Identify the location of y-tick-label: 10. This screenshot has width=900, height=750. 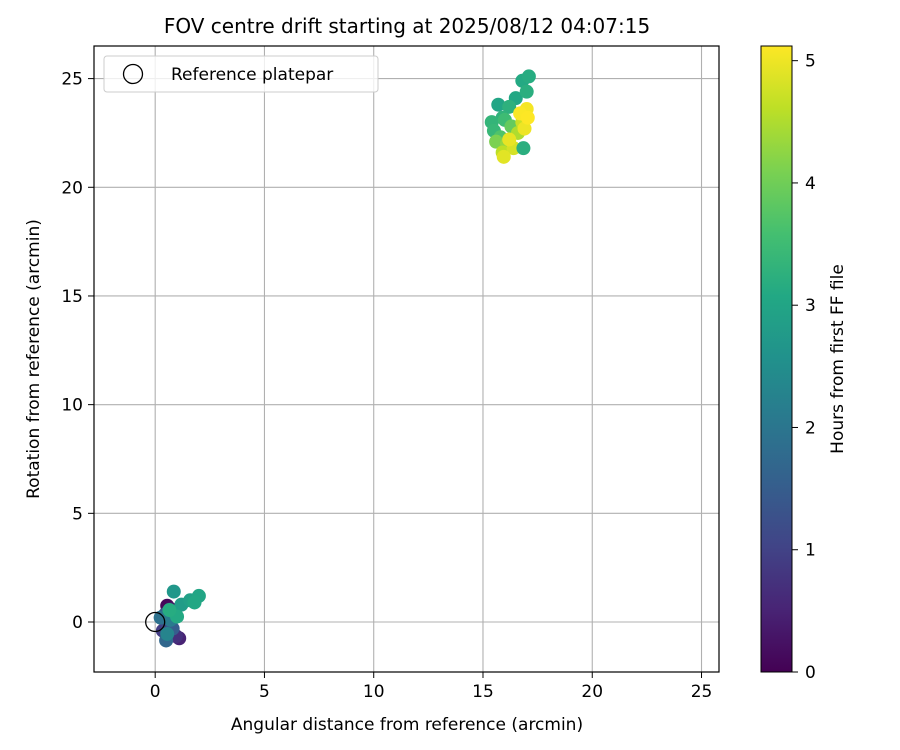
(72, 406).